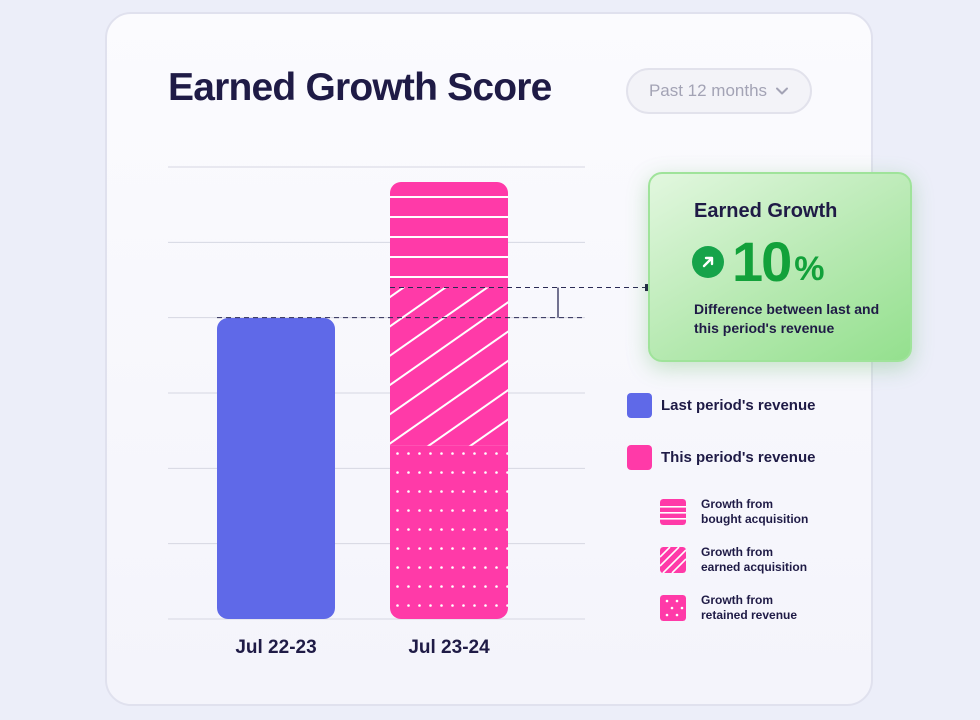 Image resolution: width=980 pixels, height=720 pixels. I want to click on x-tick-label: Jul 22-23, so click(275, 647).